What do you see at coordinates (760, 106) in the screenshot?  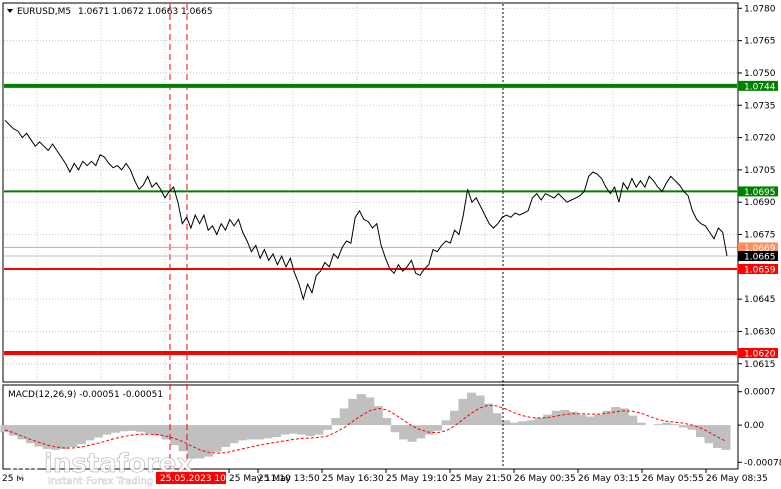 I see `price-tick-label-3: 1.0735` at bounding box center [760, 106].